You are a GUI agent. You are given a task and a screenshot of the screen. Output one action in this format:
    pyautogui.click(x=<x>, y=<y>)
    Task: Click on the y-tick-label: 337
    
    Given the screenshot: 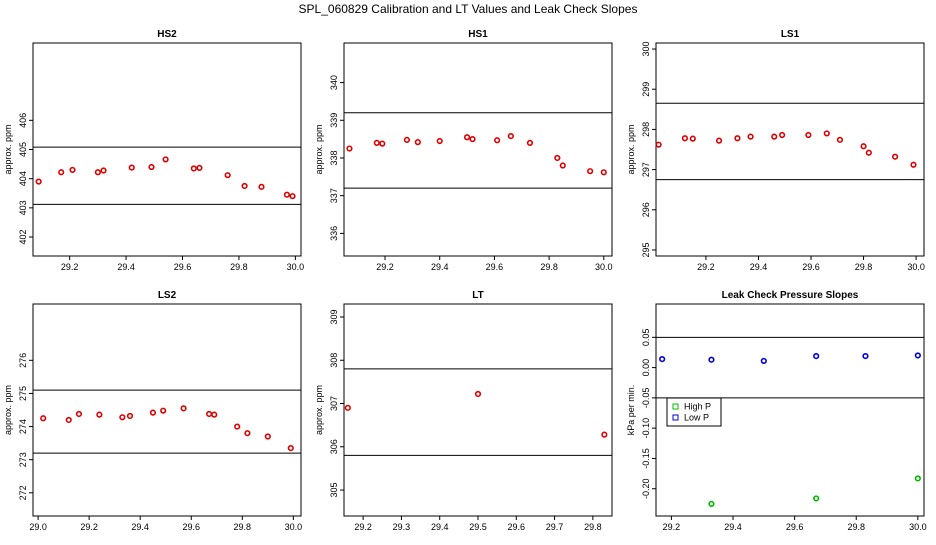 What is the action you would take?
    pyautogui.click(x=334, y=195)
    